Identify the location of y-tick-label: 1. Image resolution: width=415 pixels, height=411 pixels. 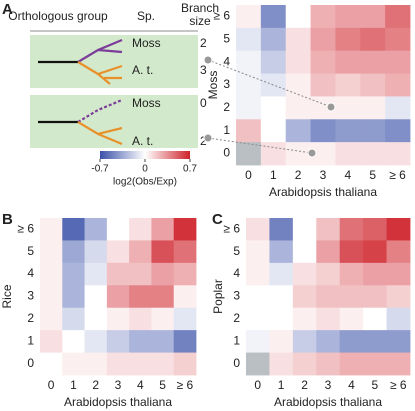
(236, 341).